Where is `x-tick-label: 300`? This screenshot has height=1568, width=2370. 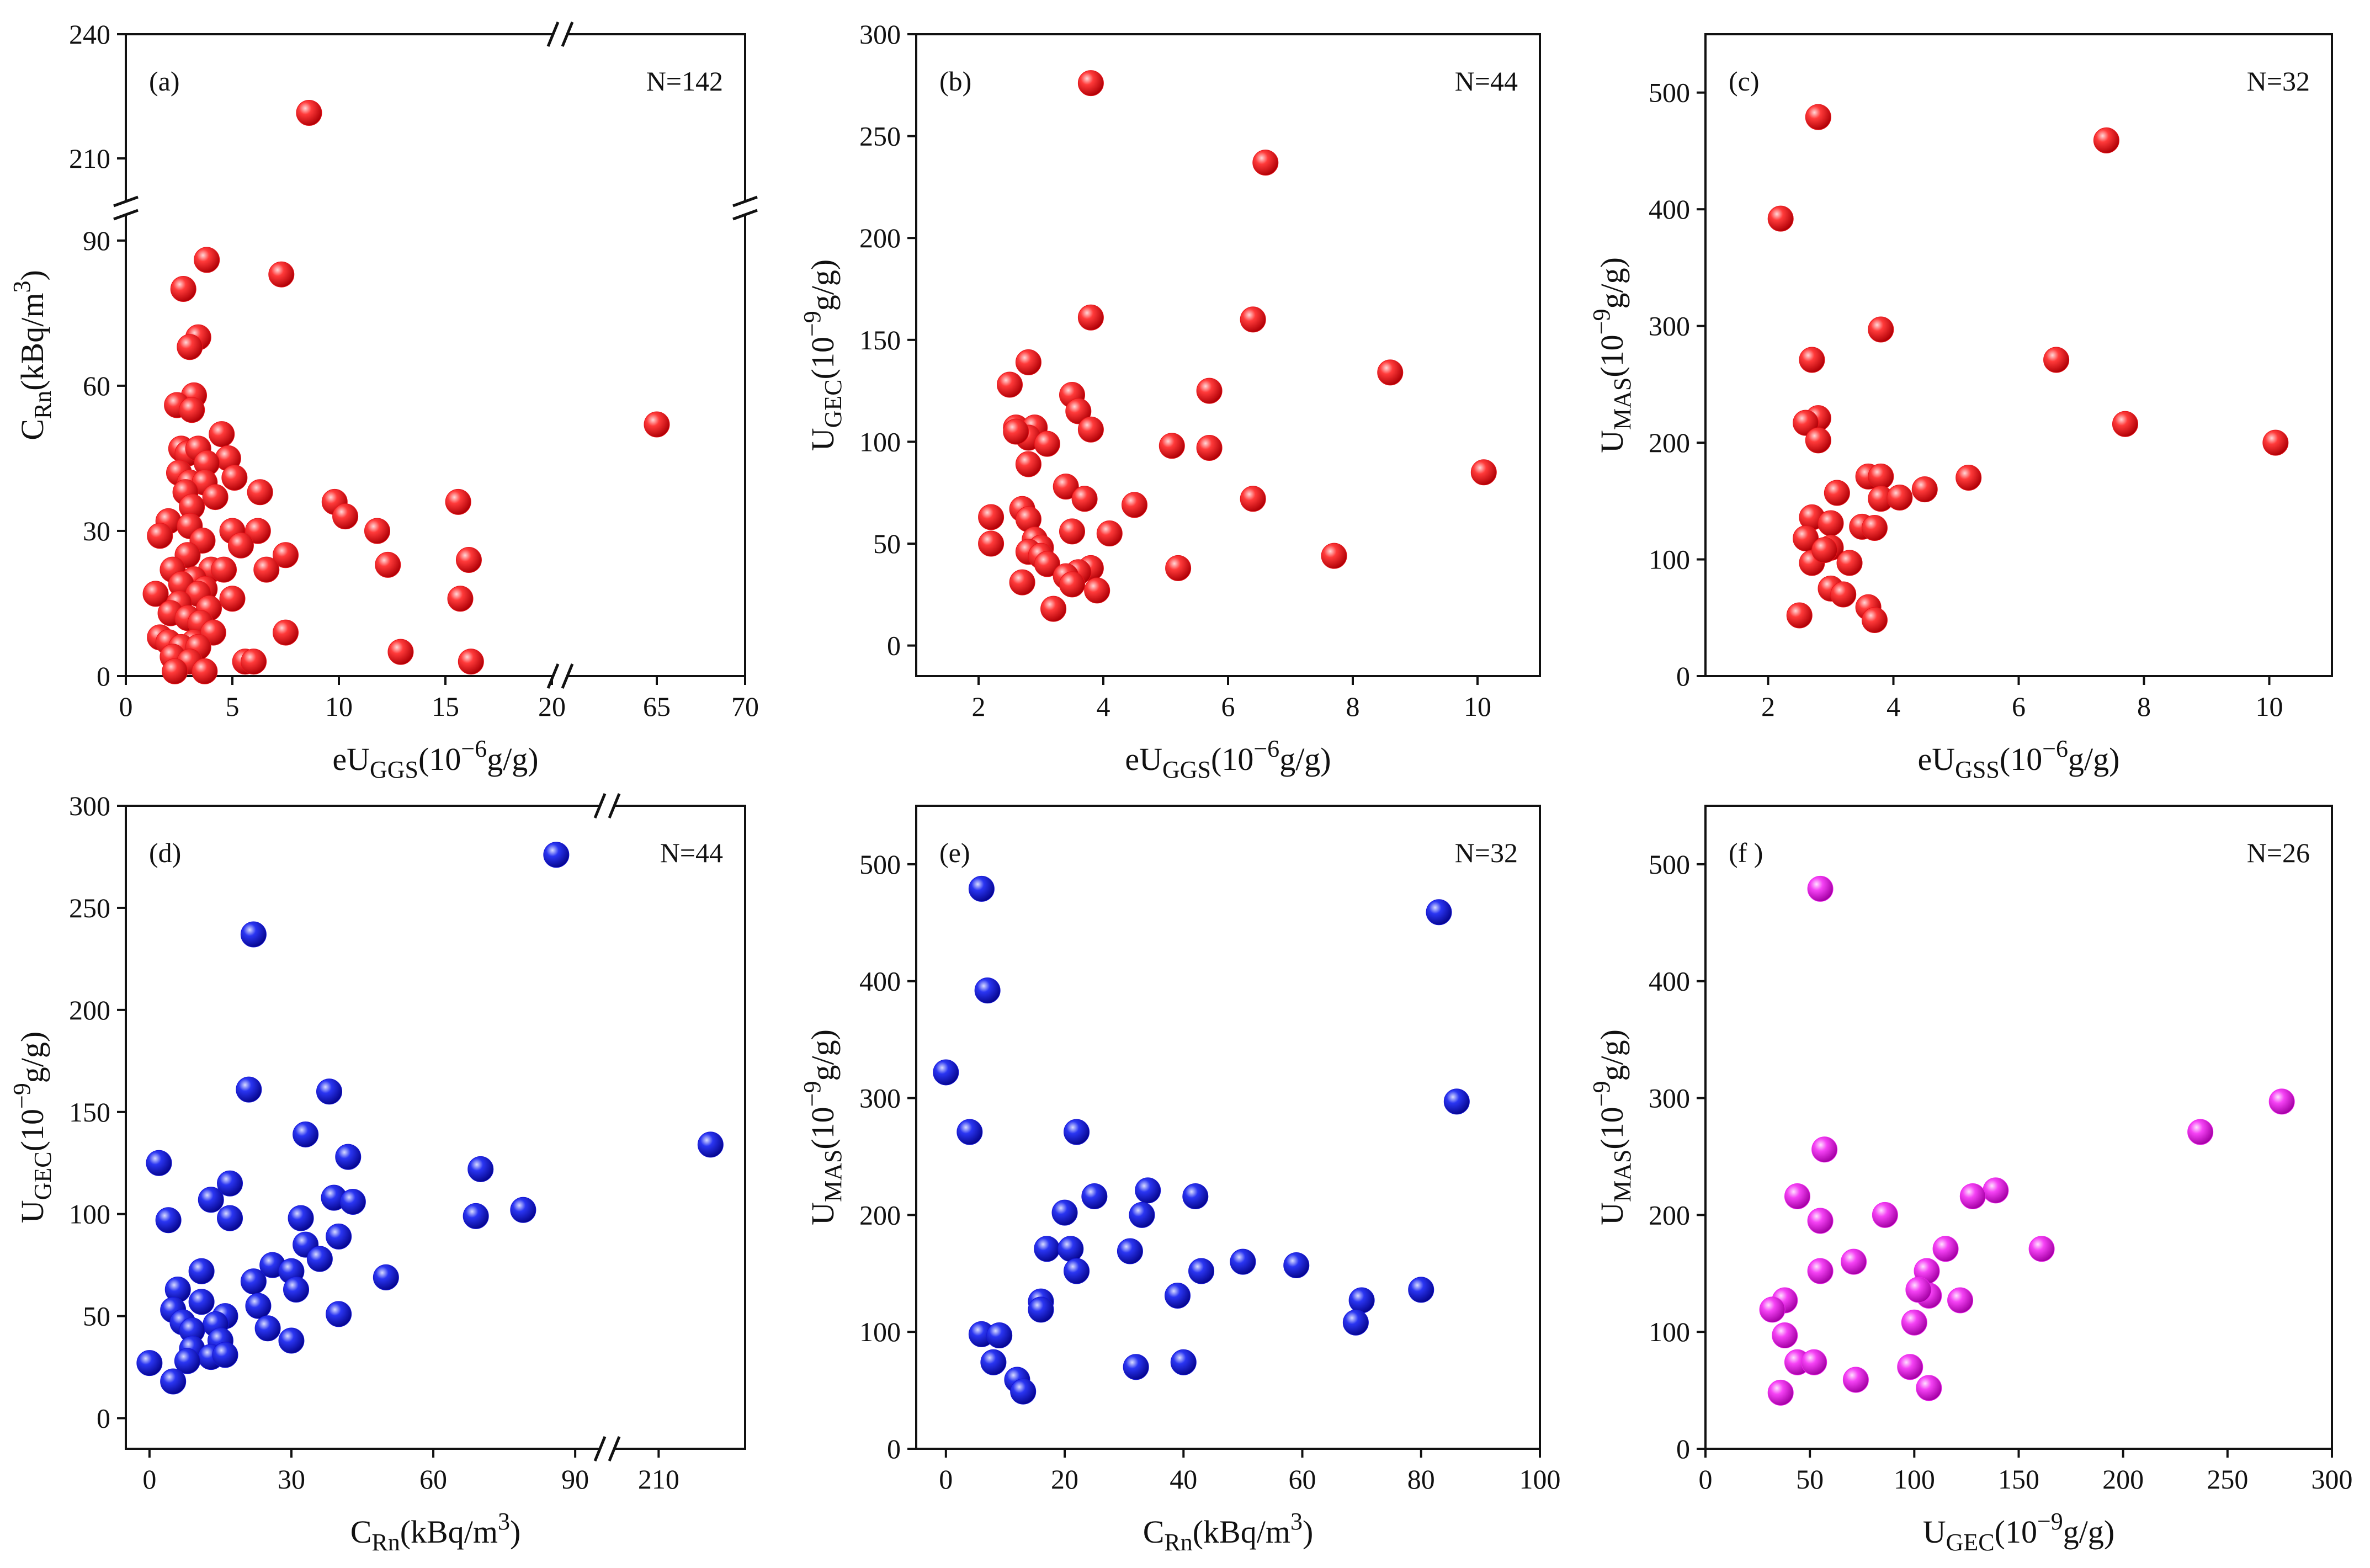 x-tick-label: 300 is located at coordinates (2332, 1479).